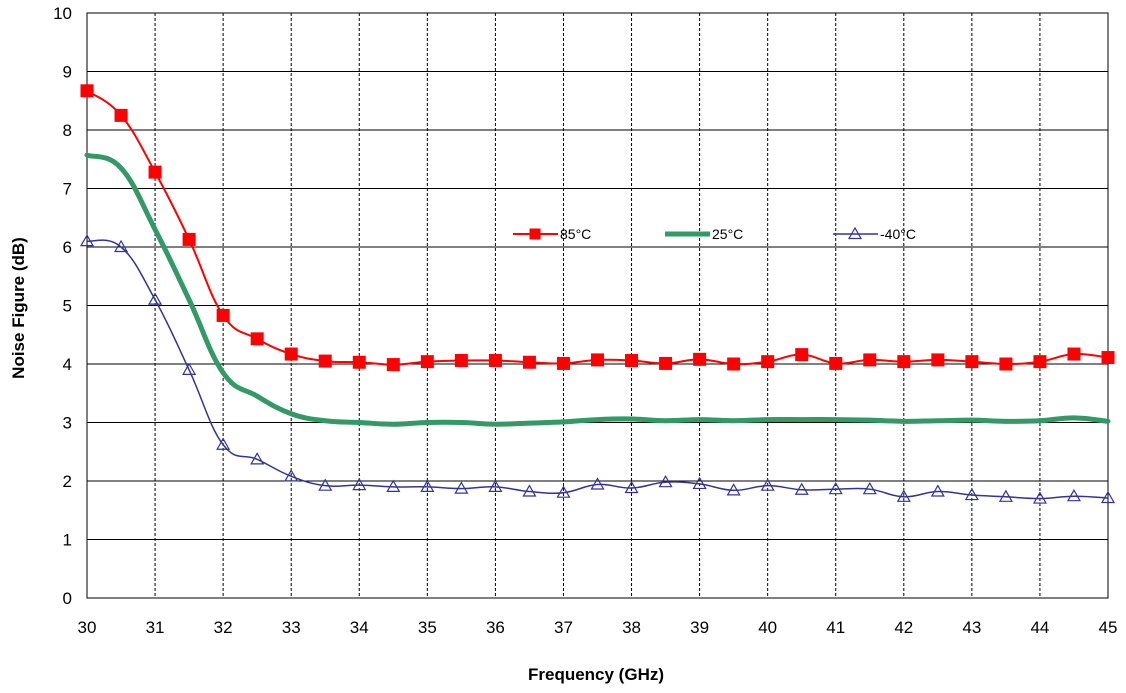 The width and height of the screenshot is (1126, 693). Describe the element at coordinates (535, 234) in the screenshot. I see `legend-marker-85C` at that location.